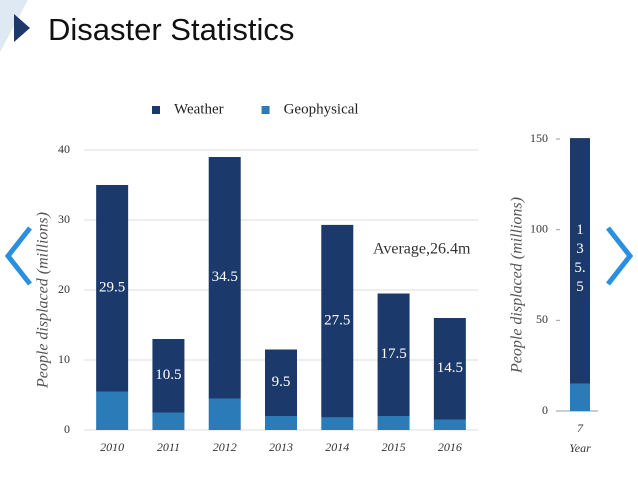 This screenshot has width=638, height=478. I want to click on y-tick-label: 30, so click(64, 219).